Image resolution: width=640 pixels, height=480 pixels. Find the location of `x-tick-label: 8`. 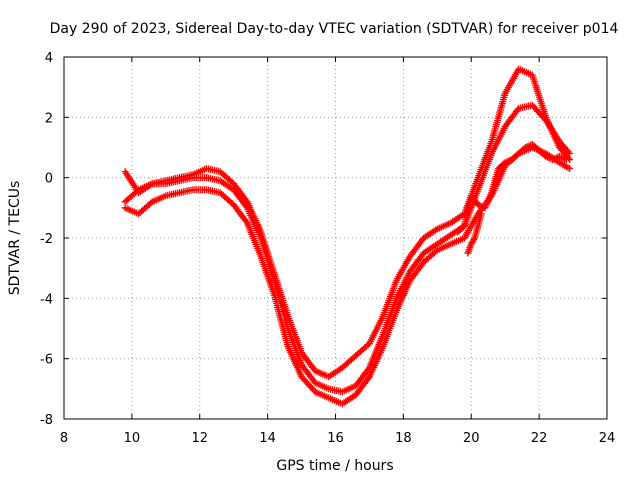

x-tick-label: 8 is located at coordinates (64, 438).